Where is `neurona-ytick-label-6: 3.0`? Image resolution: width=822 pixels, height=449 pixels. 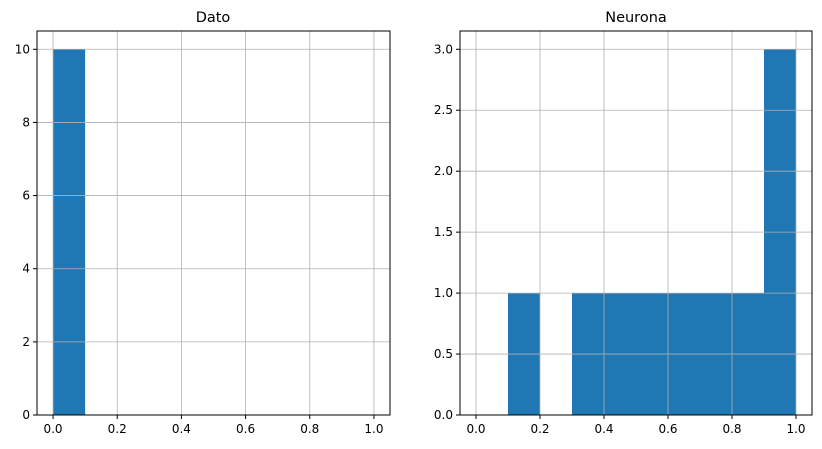 neurona-ytick-label-6: 3.0 is located at coordinates (443, 49).